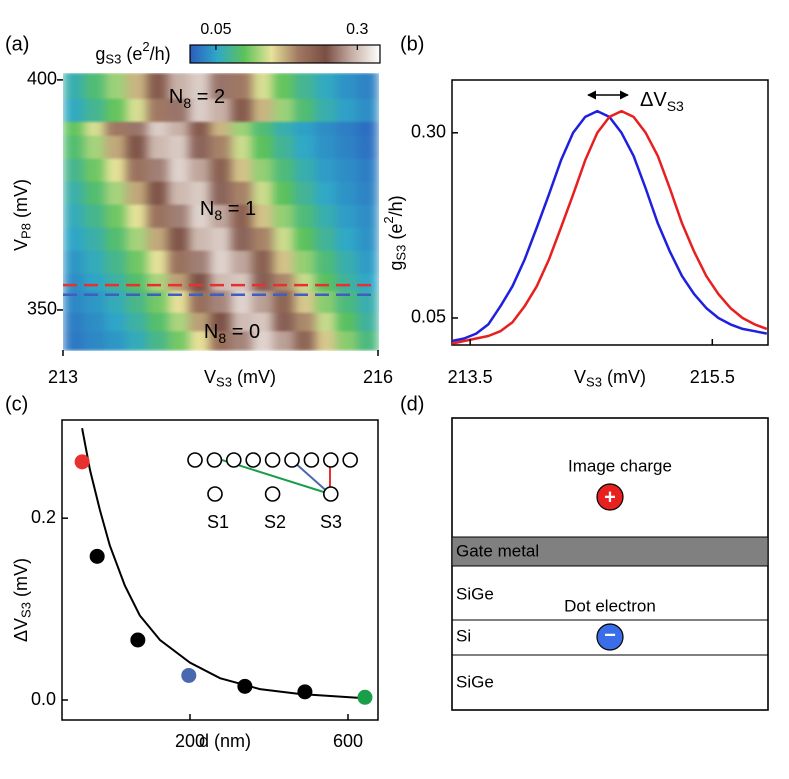  Describe the element at coordinates (21, 630) in the screenshot. I see `text-part: ΔV` at that location.